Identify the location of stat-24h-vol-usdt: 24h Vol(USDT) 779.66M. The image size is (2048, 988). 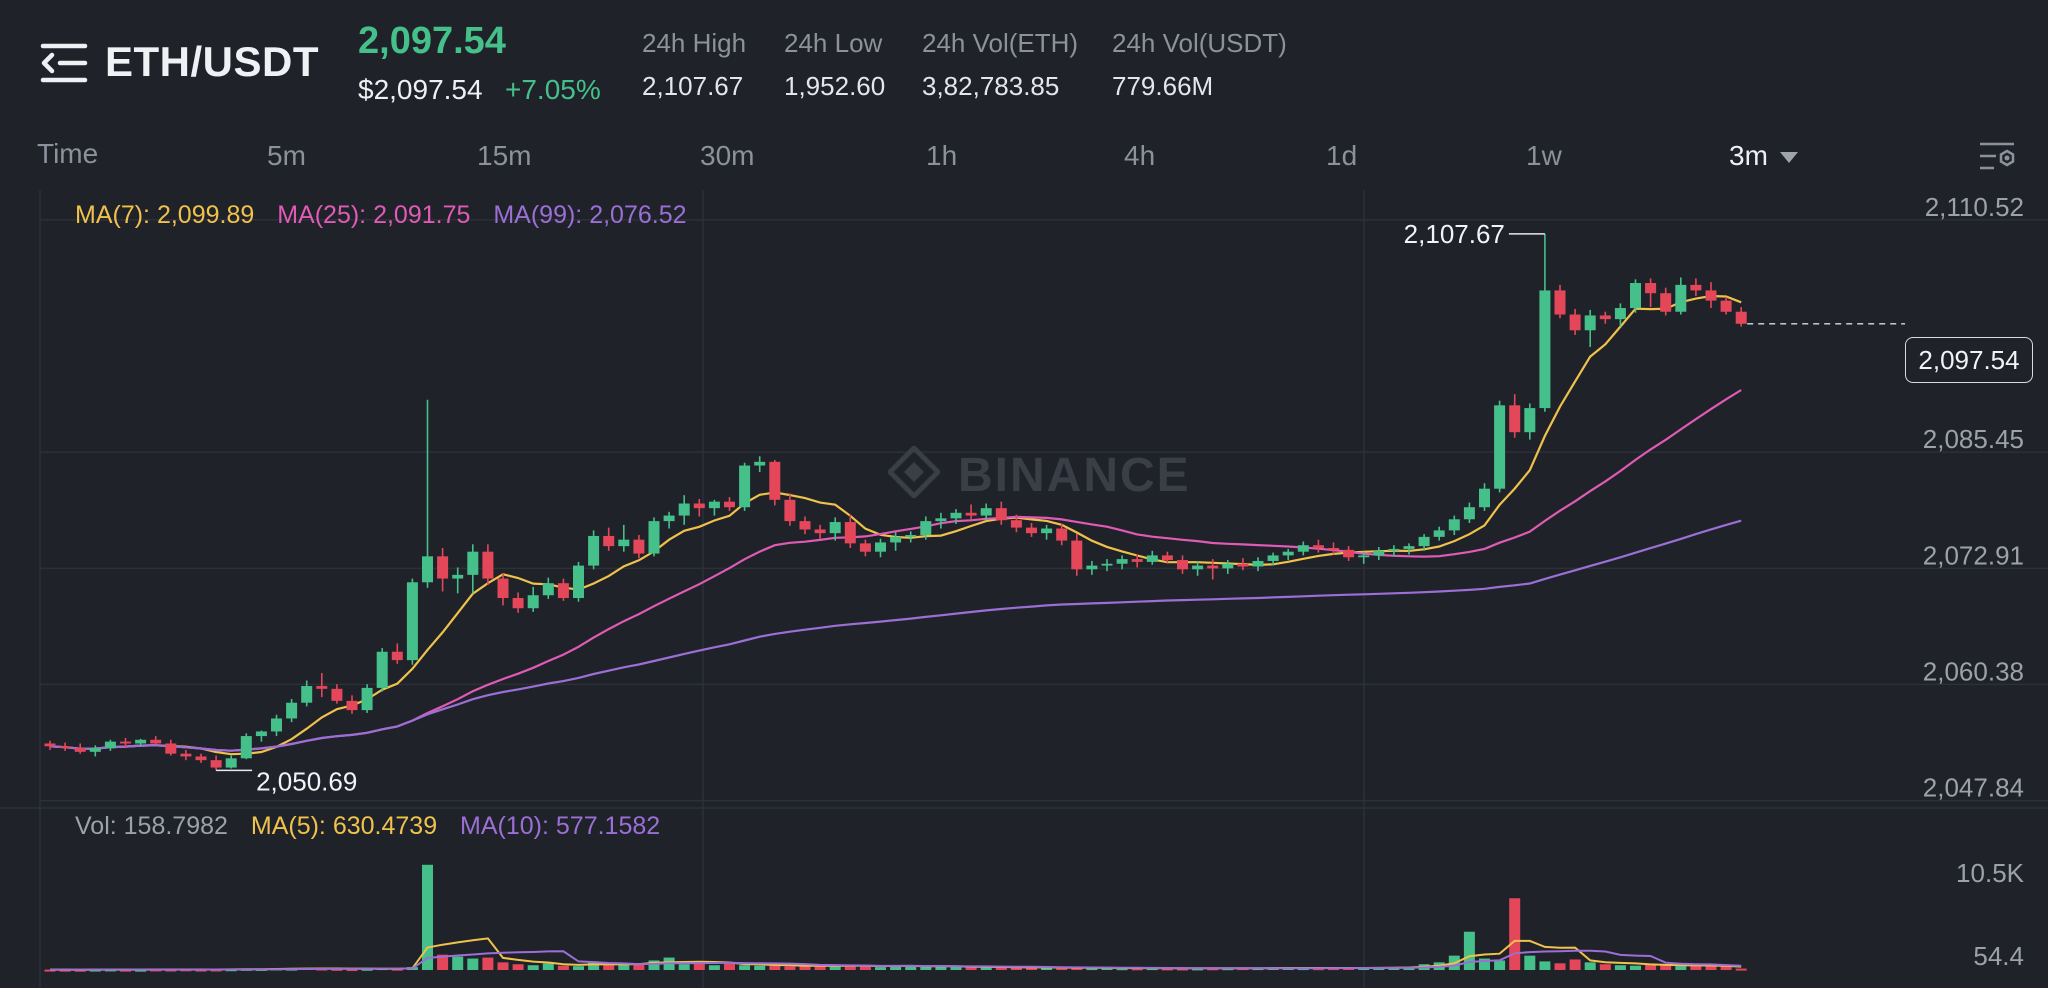
(1199, 65).